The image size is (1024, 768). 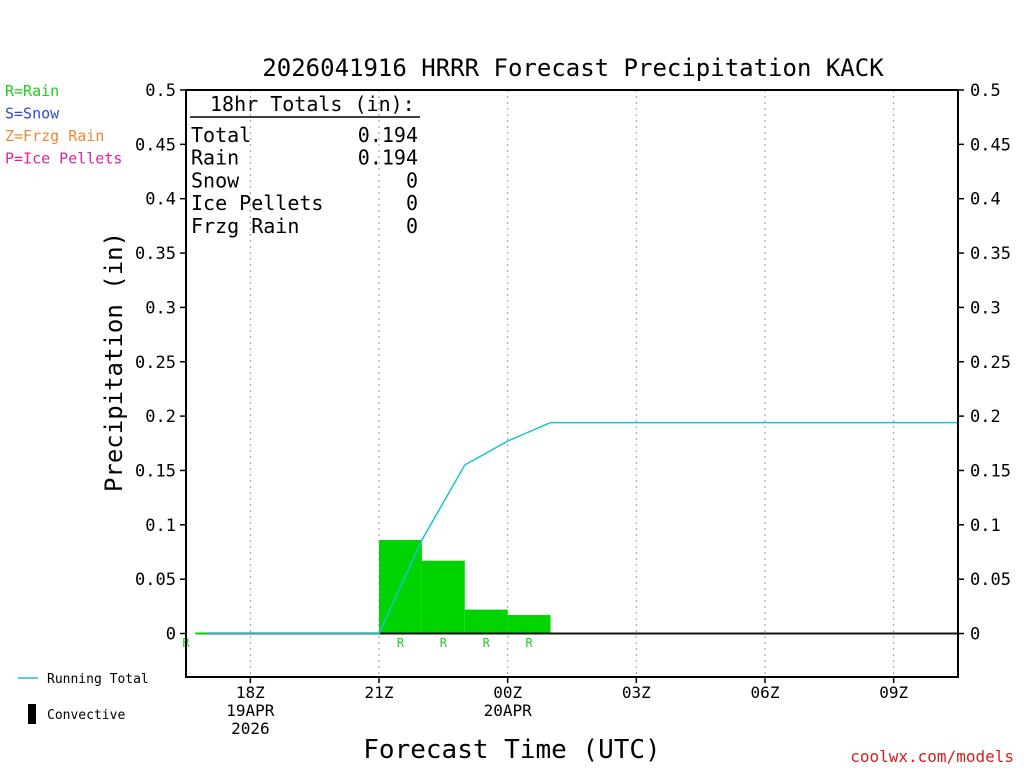 I want to click on totals-row-label: Frzg Rain, so click(x=245, y=226).